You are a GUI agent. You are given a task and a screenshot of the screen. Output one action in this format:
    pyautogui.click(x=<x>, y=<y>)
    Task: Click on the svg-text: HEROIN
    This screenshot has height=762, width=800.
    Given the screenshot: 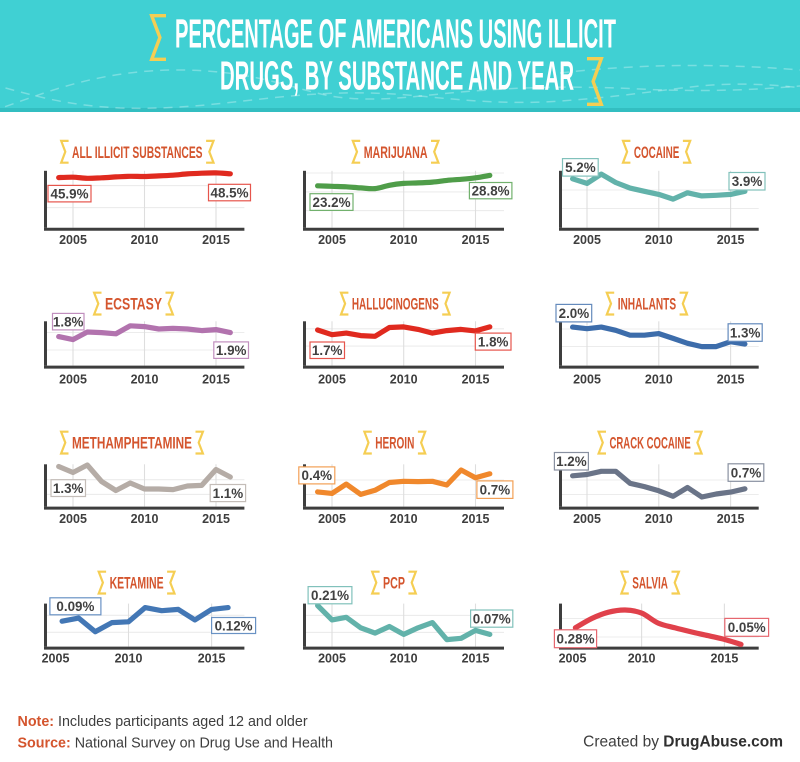 What is the action you would take?
    pyautogui.click(x=394, y=444)
    